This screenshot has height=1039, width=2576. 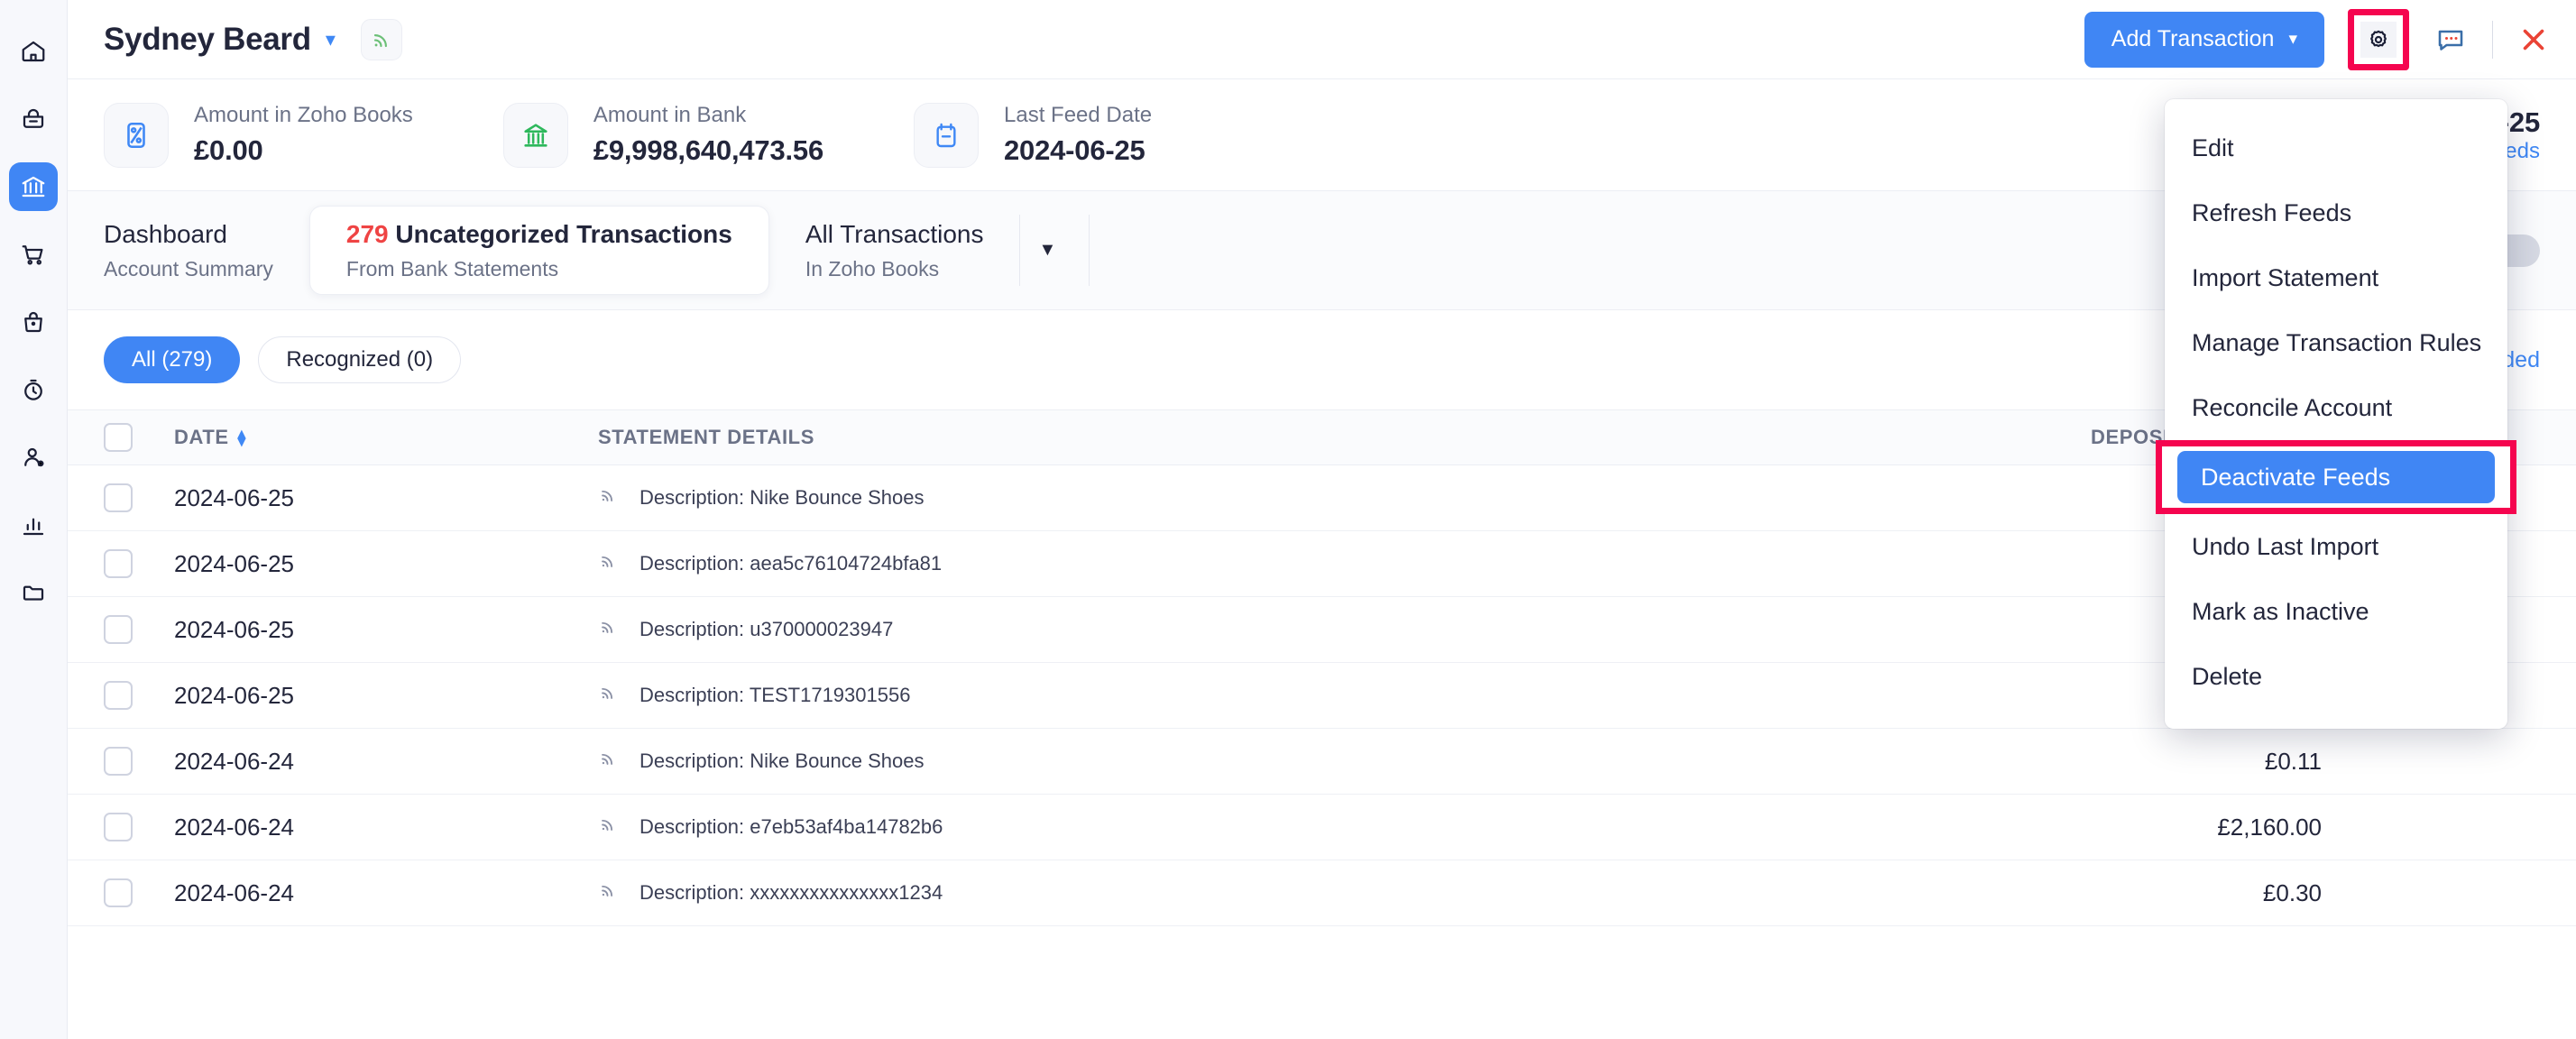 What do you see at coordinates (2269, 827) in the screenshot?
I see `cell-deposit: £2,160.00` at bounding box center [2269, 827].